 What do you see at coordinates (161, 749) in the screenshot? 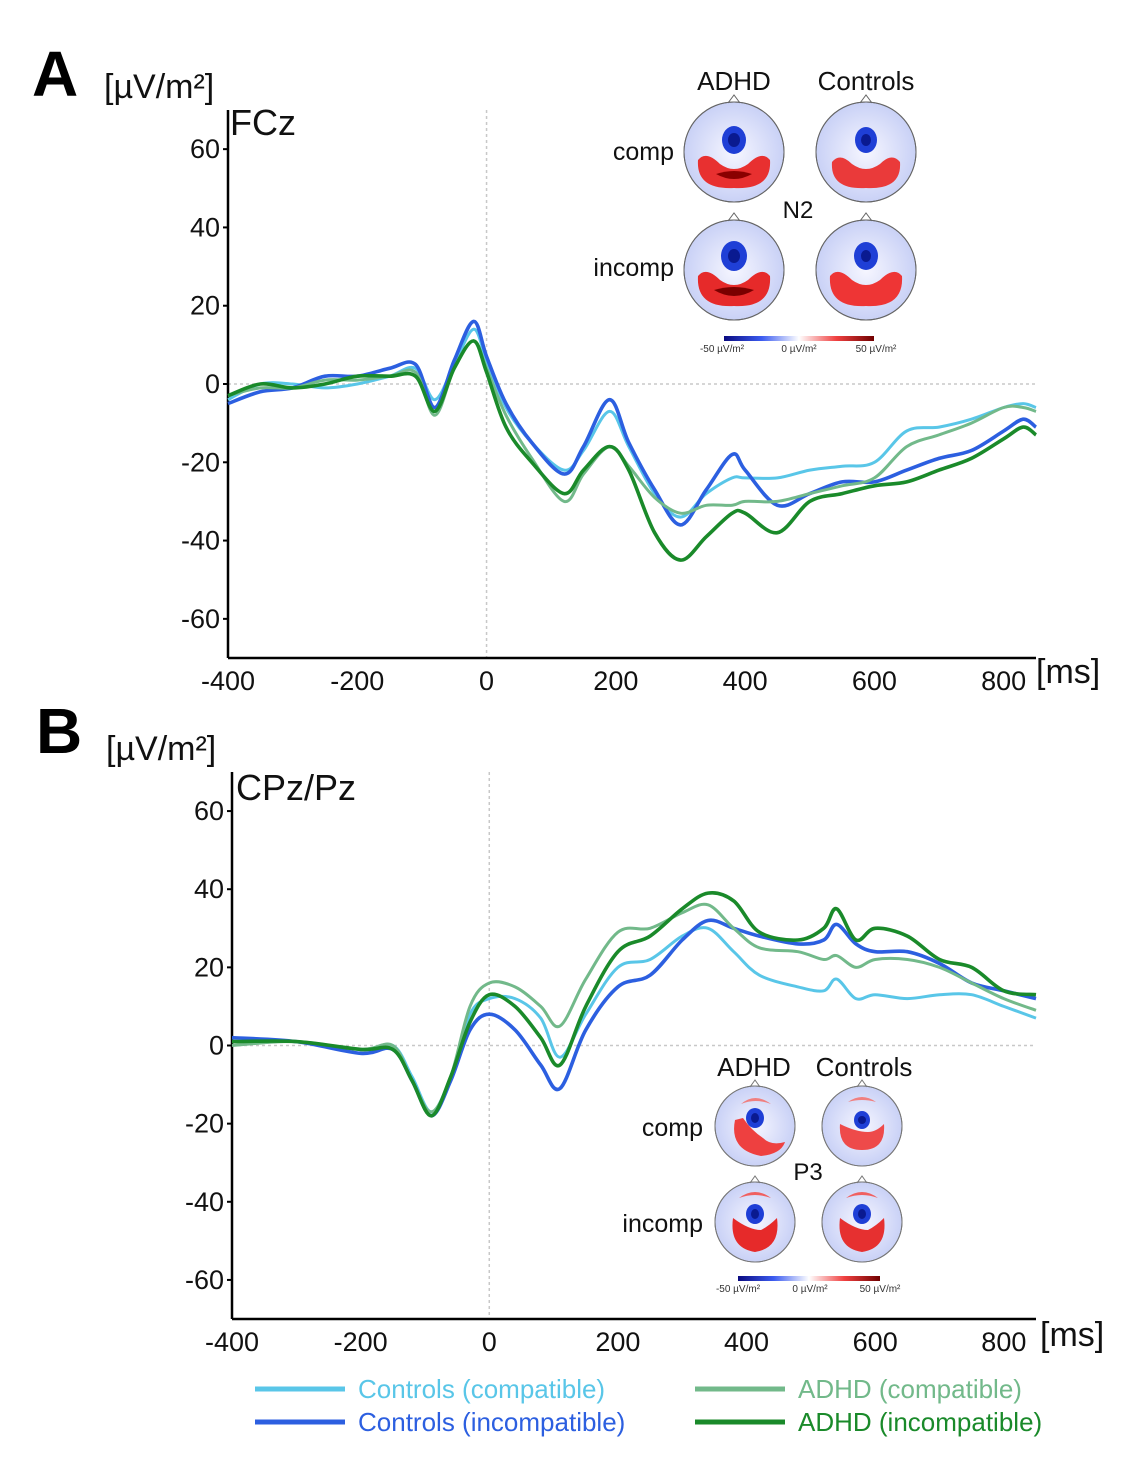
I see `panel-b-y-unit: [µV/m²]` at bounding box center [161, 749].